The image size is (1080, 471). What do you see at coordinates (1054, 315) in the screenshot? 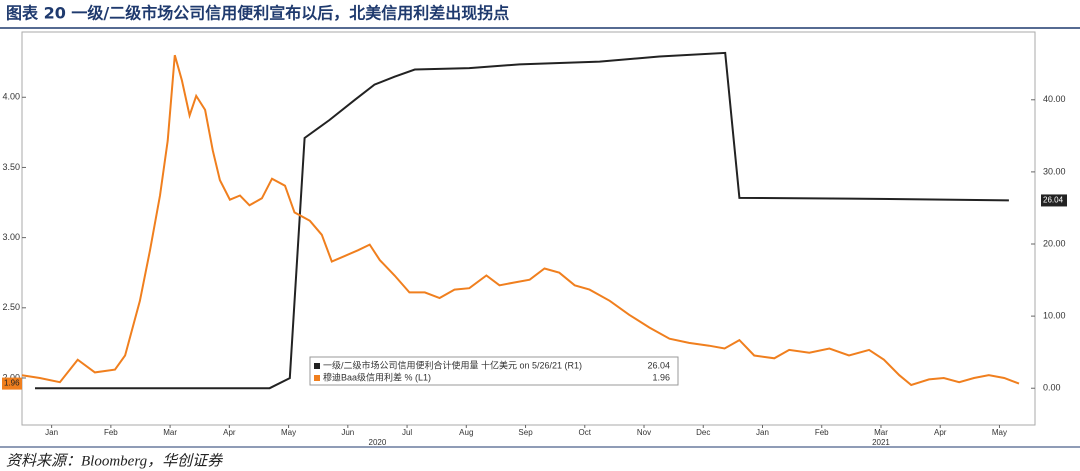
I see `y2-tick-label: 10.00` at bounding box center [1054, 315].